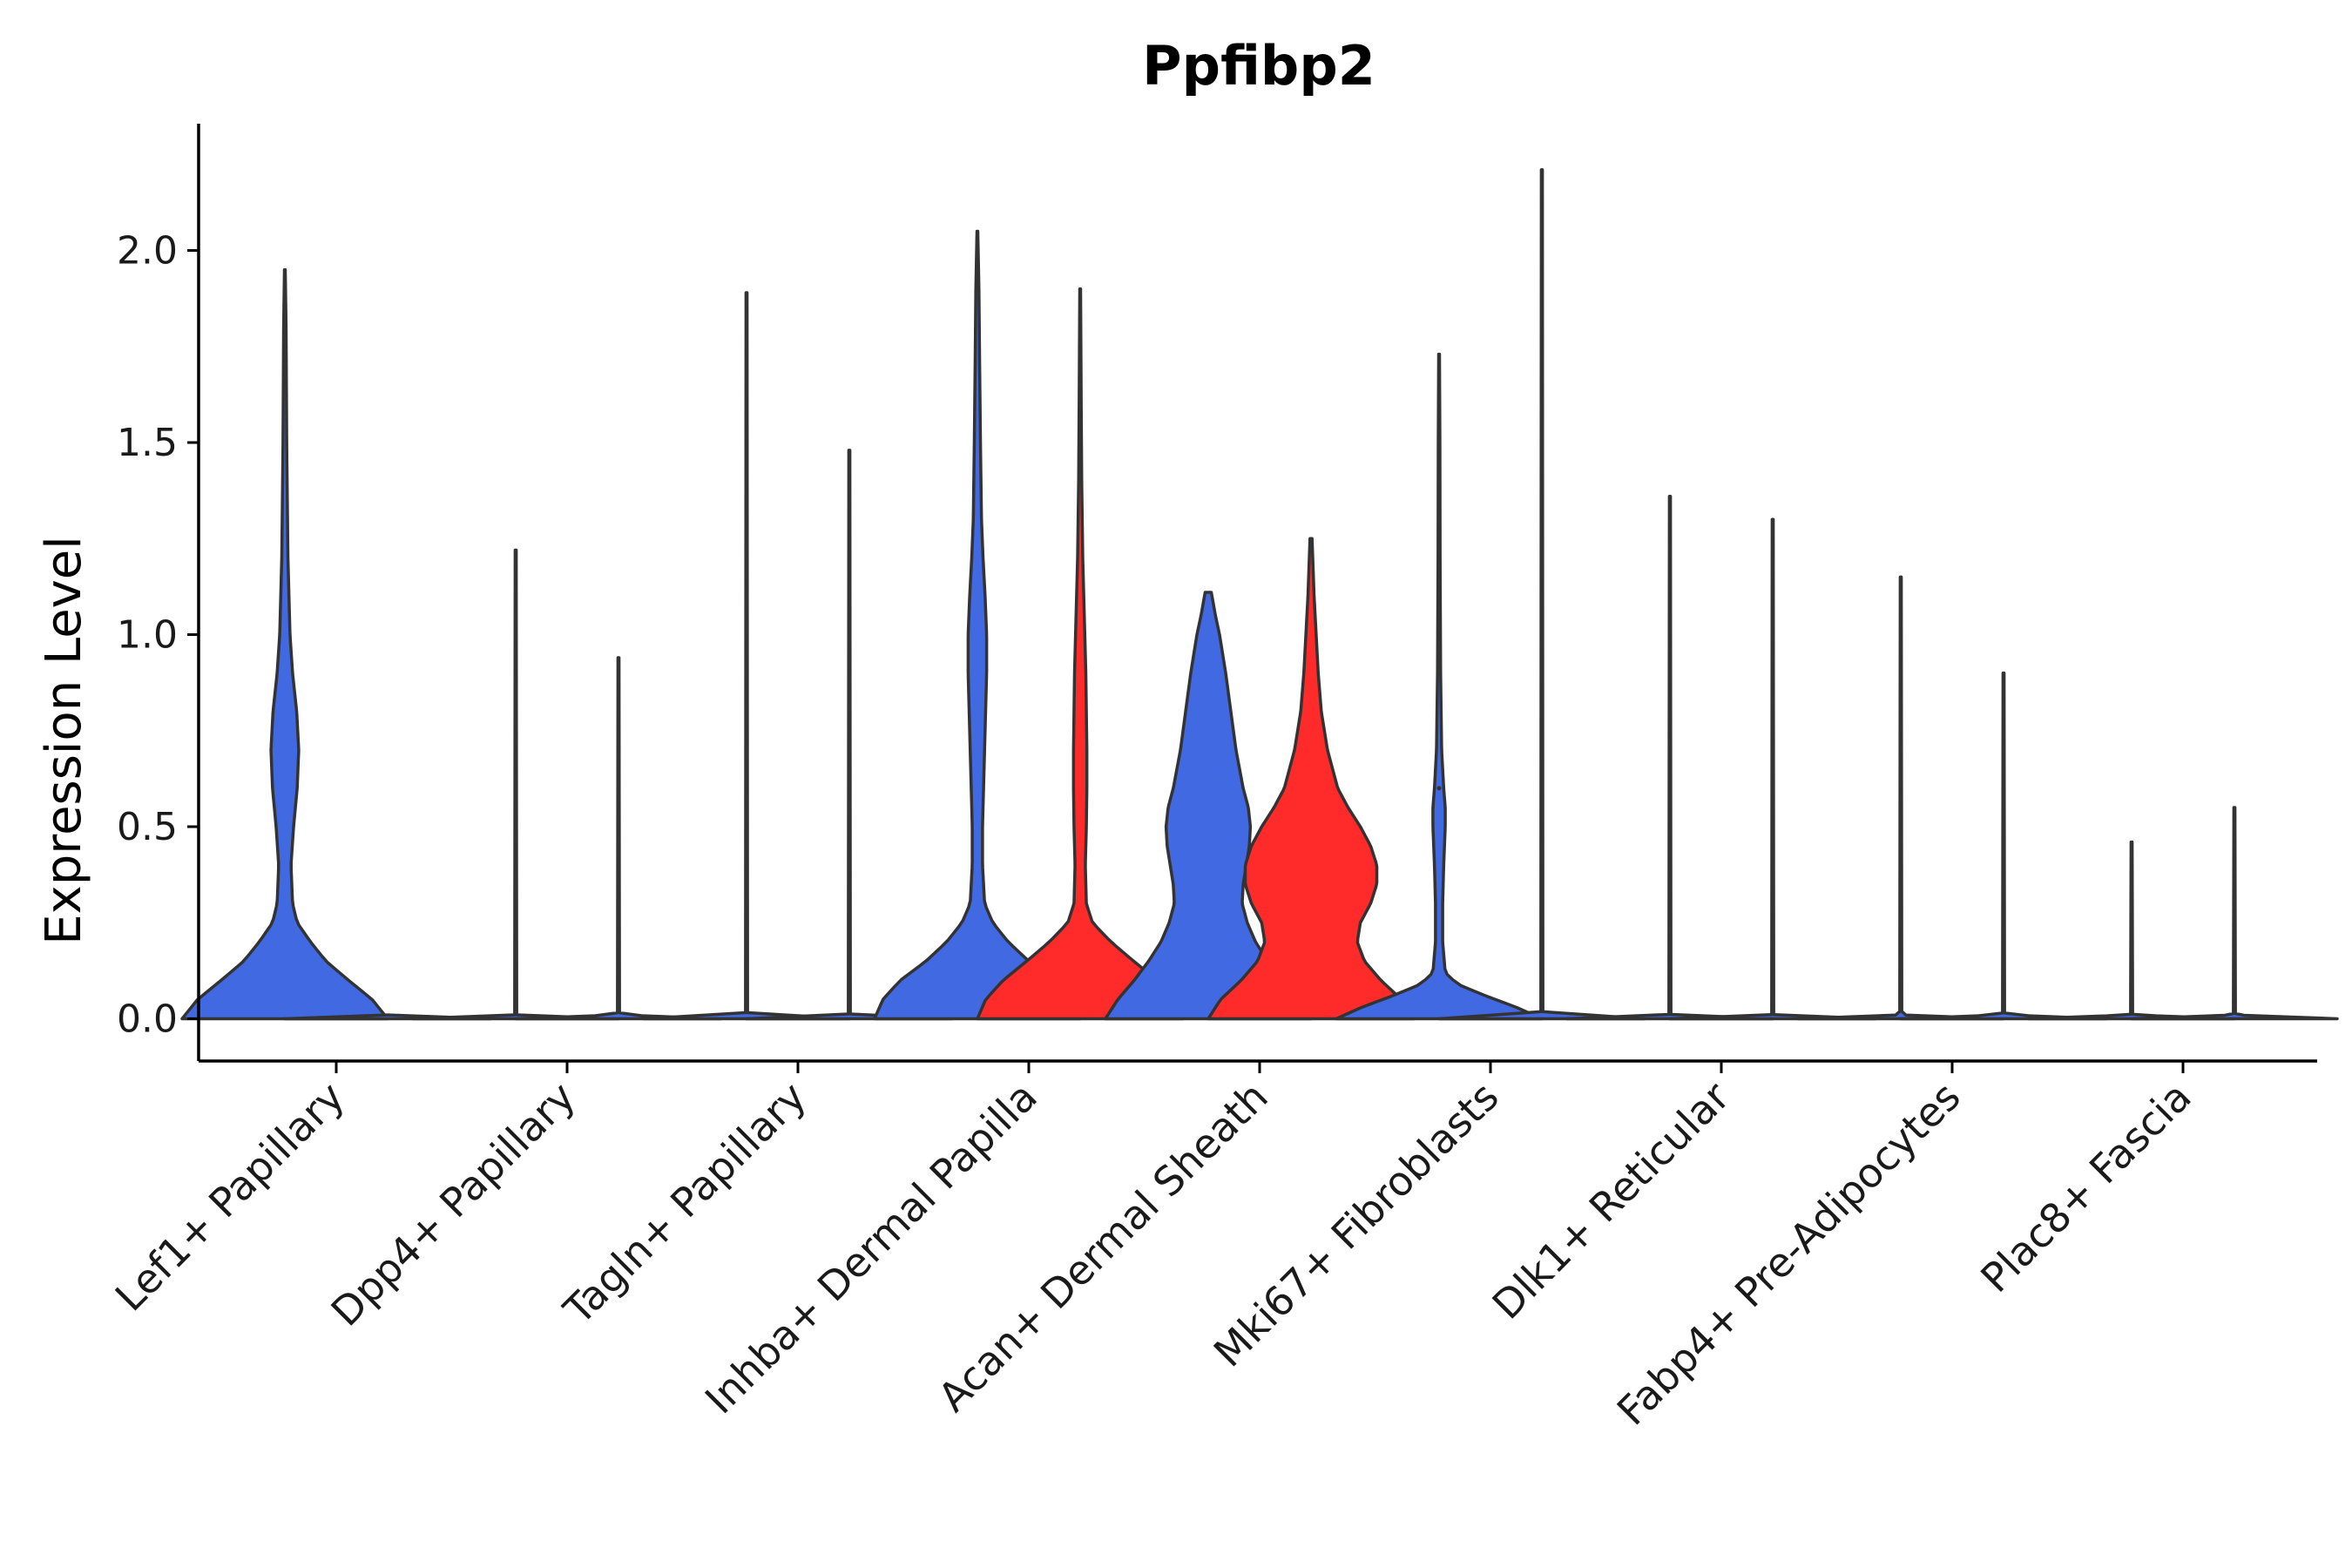 This screenshot has height=1568, width=2352. I want to click on x-tick-label-tagln-papillary: Tagln+ Papillary, so click(684, 1204).